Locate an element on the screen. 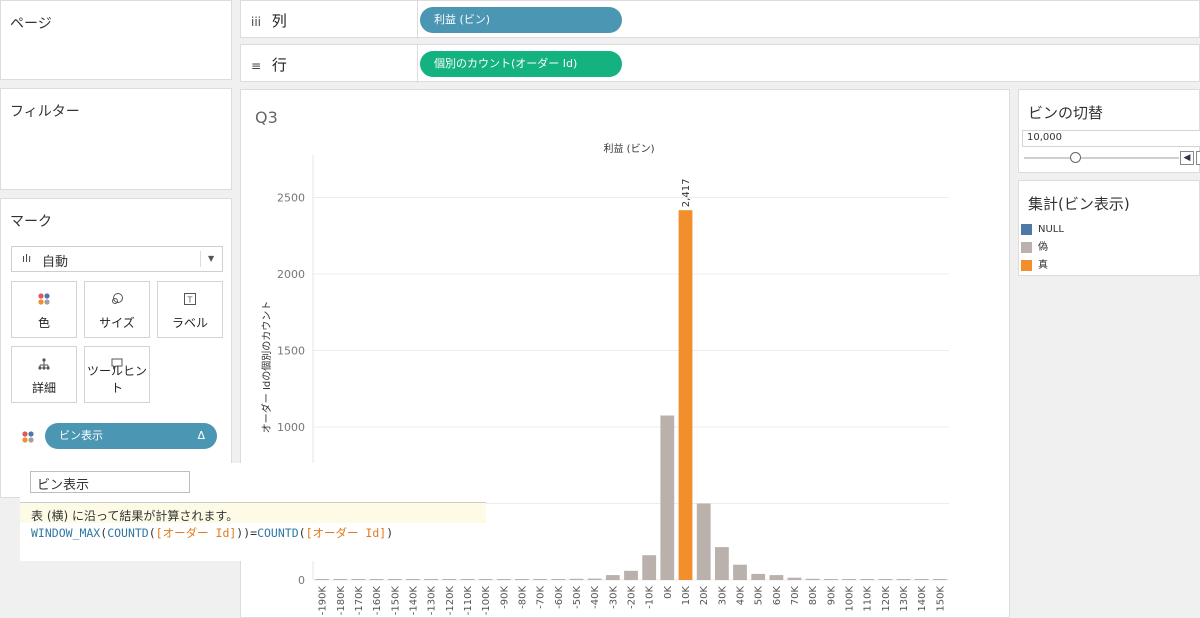 The width and height of the screenshot is (1200, 618). legend-label-false: 偽 is located at coordinates (1043, 247).